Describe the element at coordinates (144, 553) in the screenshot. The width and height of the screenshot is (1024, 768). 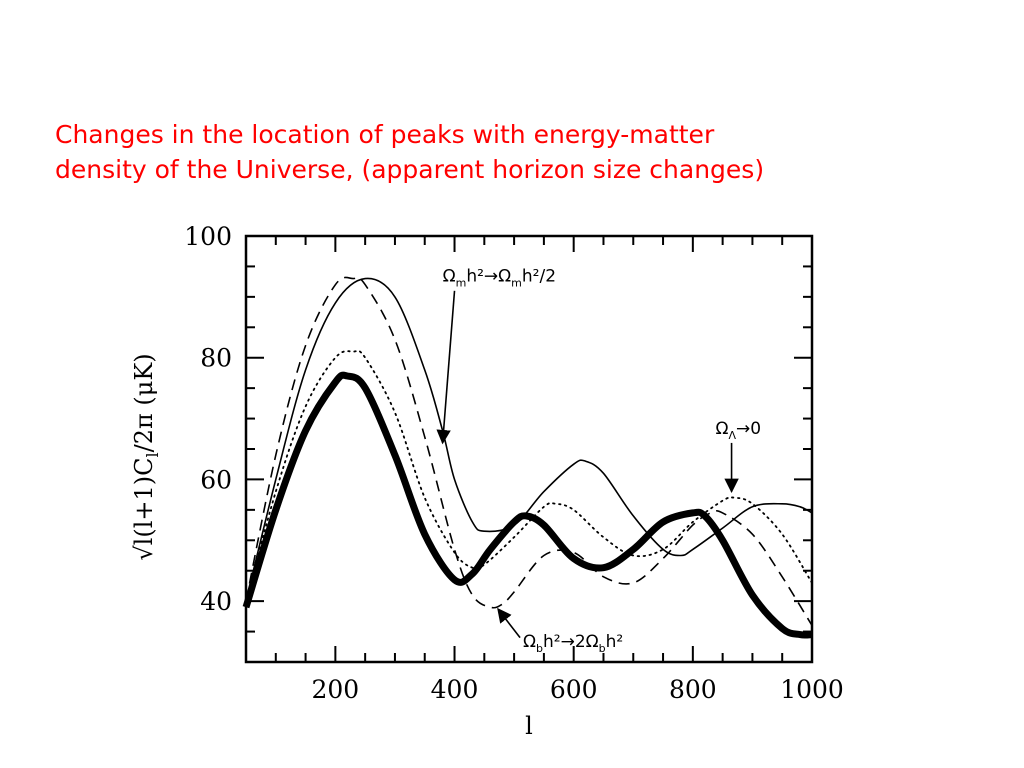
I see `y-axis-label-sqrt: √` at that location.